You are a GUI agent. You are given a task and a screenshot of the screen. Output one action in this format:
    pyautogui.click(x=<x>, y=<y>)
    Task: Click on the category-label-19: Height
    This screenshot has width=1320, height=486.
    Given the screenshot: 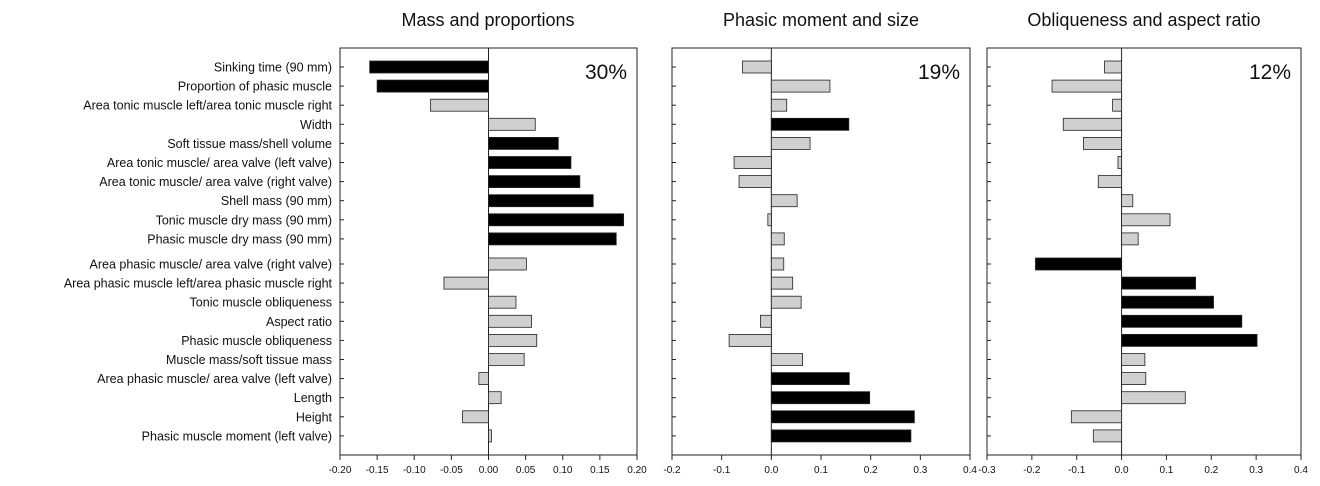 What is the action you would take?
    pyautogui.click(x=314, y=417)
    